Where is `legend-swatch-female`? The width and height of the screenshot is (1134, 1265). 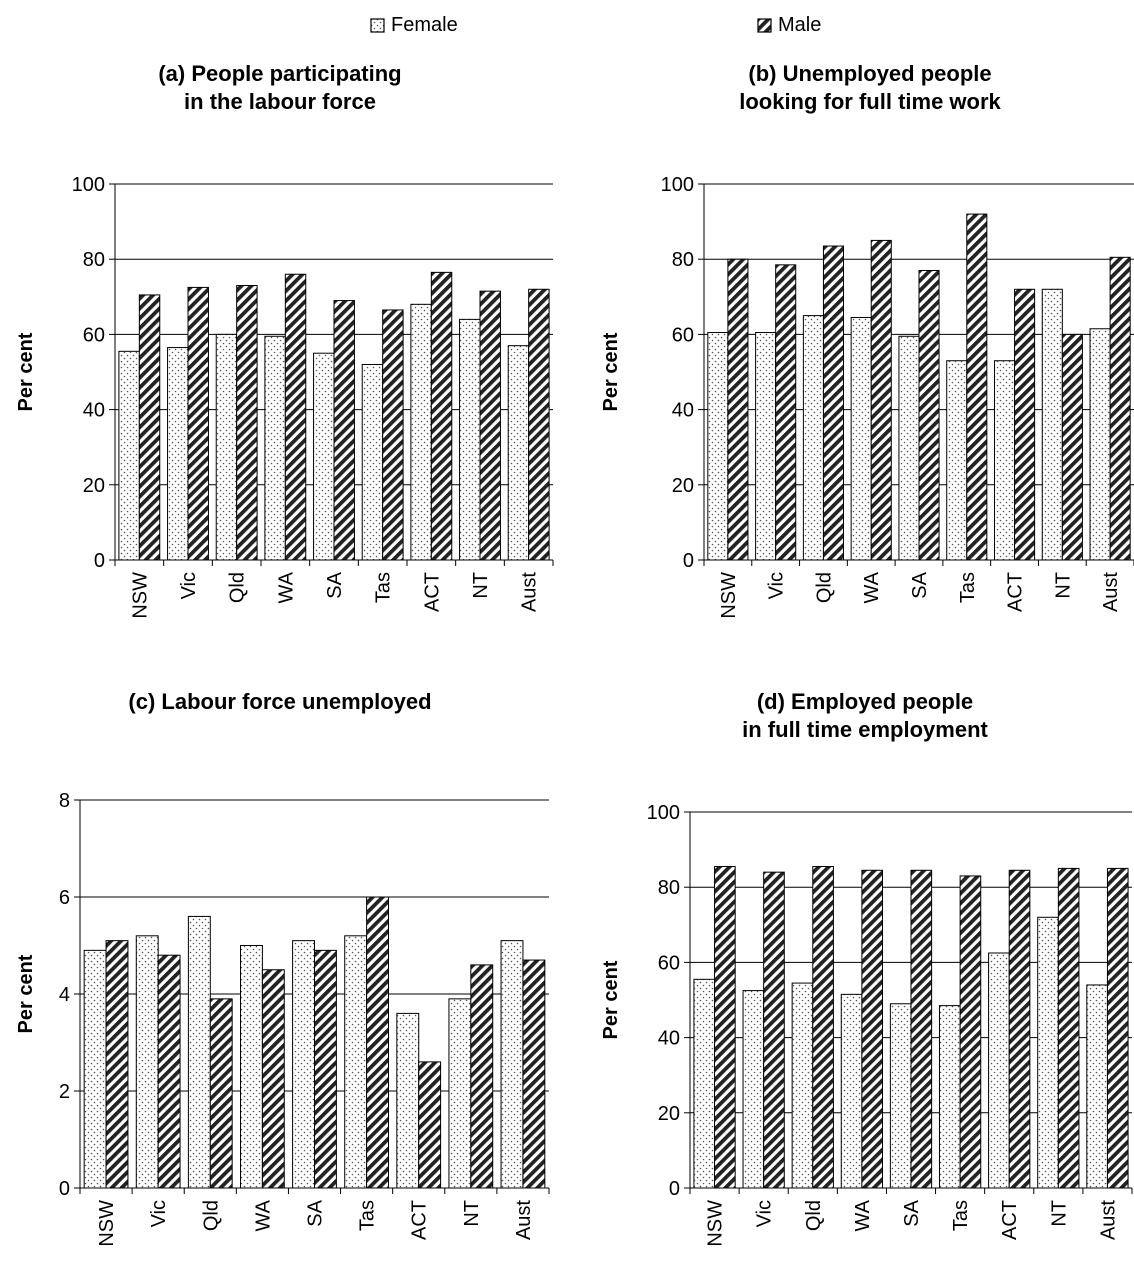 legend-swatch-female is located at coordinates (377, 25).